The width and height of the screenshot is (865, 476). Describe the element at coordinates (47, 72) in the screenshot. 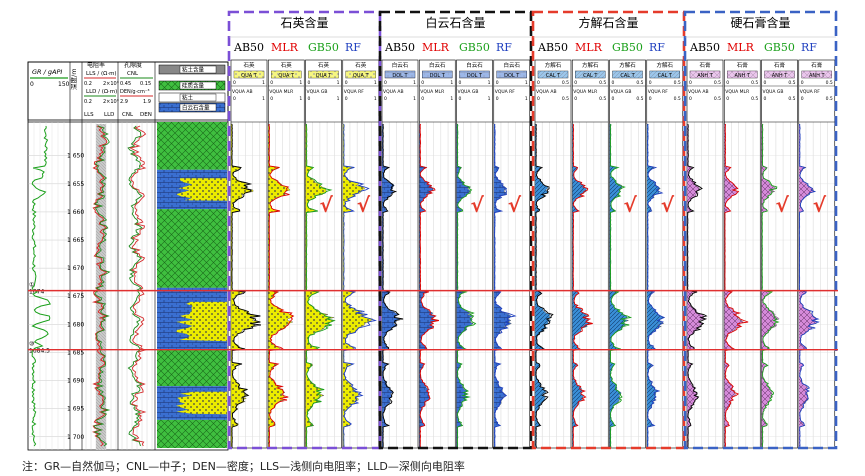

I see `gr-label: GR / gAPI` at that location.